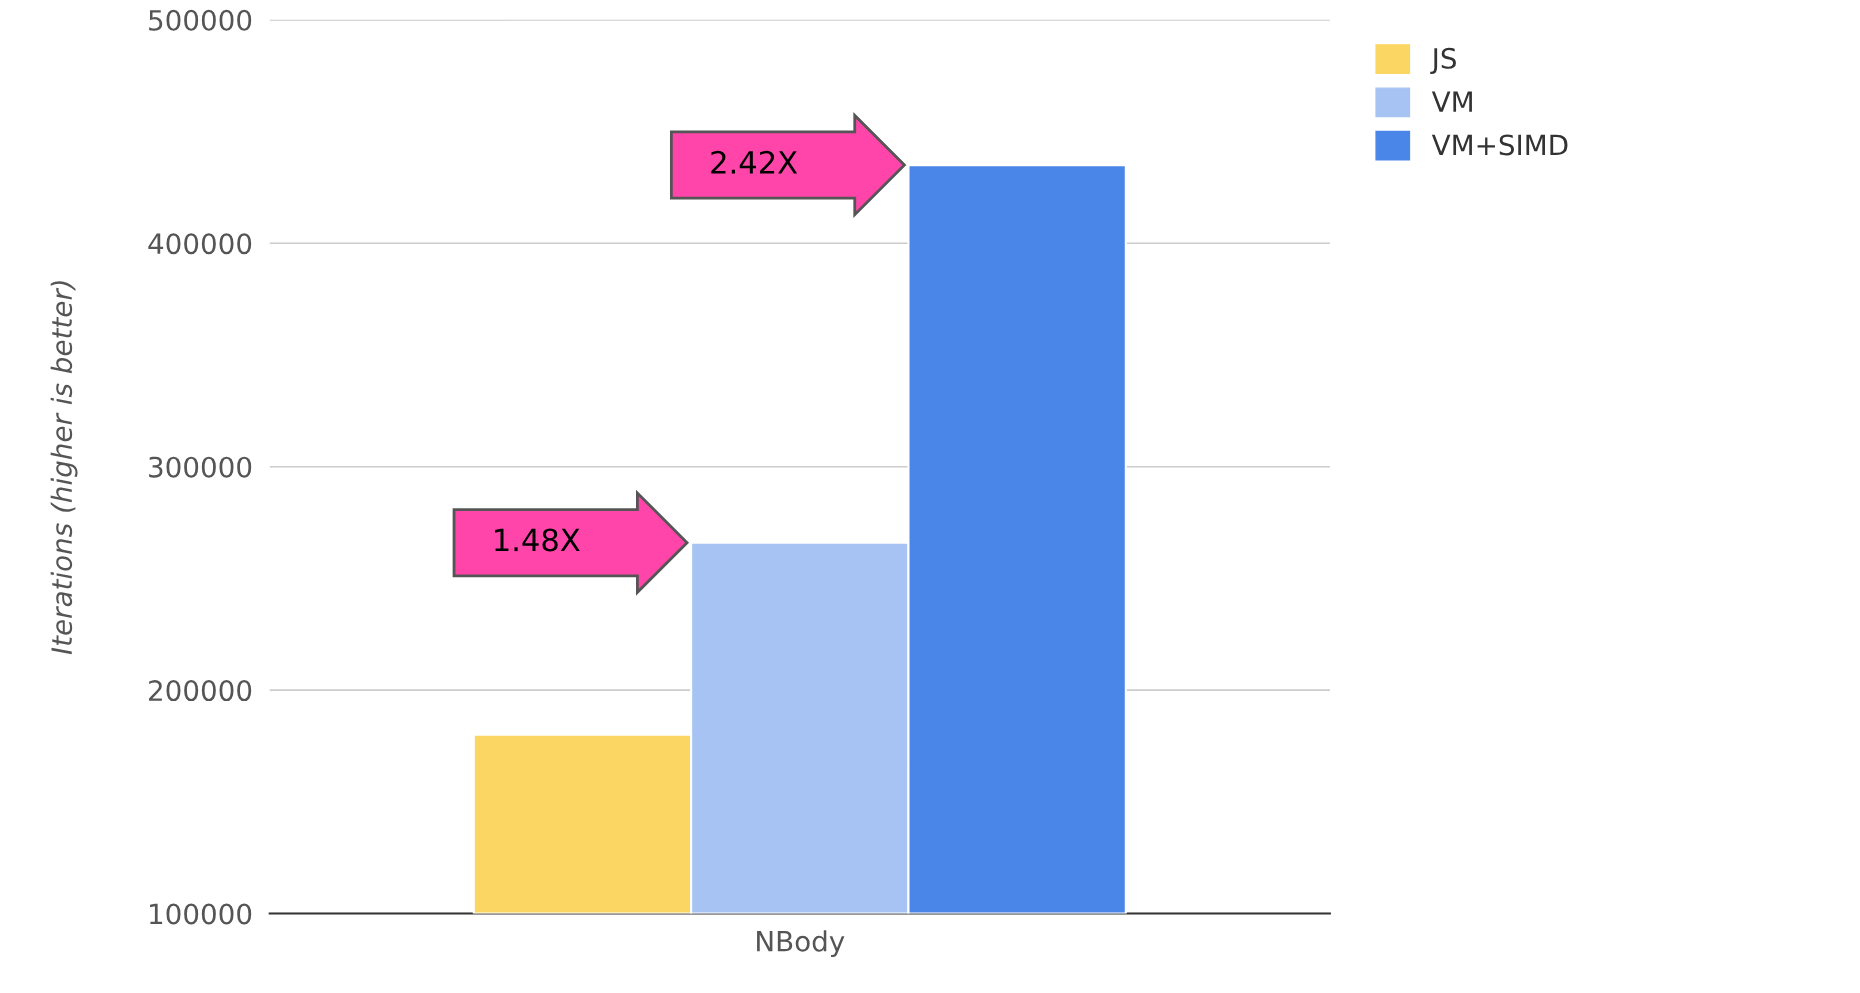  I want to click on y-tick-label: 400000, so click(200, 244).